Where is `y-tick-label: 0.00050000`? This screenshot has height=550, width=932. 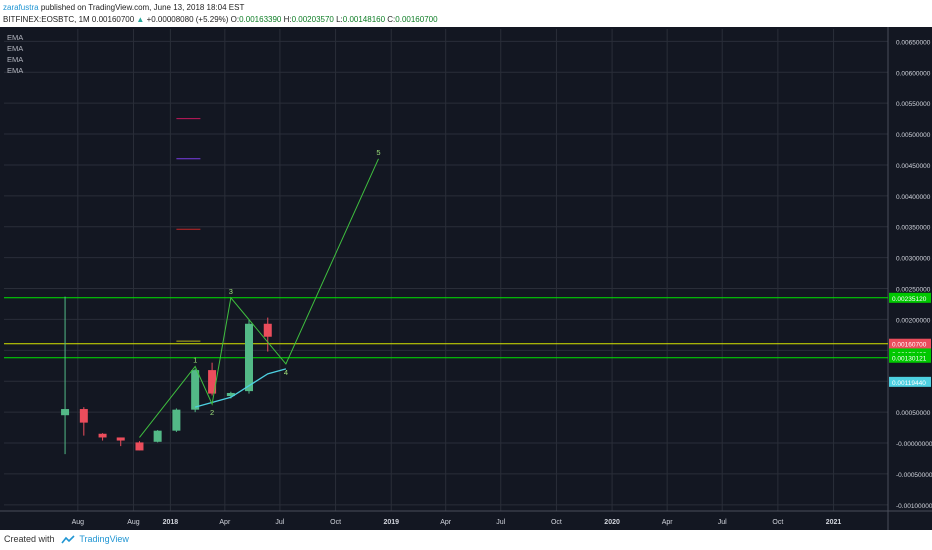 y-tick-label: 0.00050000 is located at coordinates (913, 413).